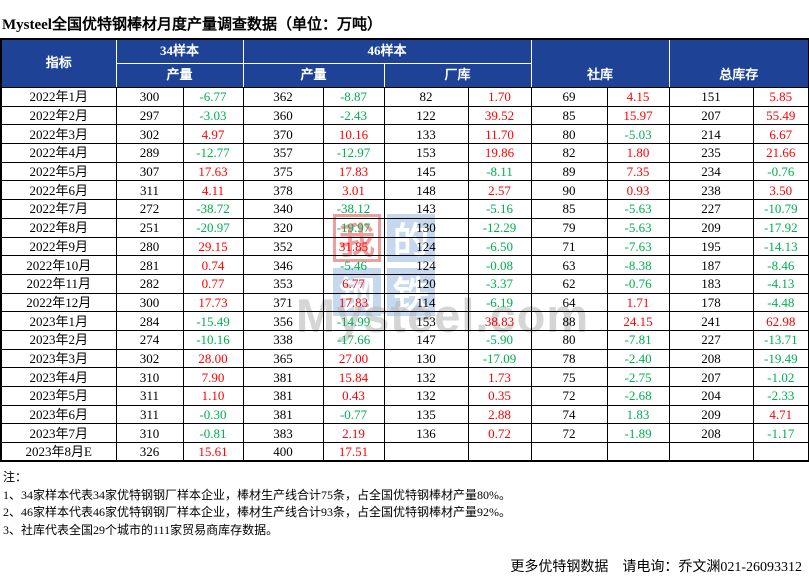 Image resolution: width=809 pixels, height=576 pixels. What do you see at coordinates (387, 51) in the screenshot?
I see `header-cell-sample46: 46样本` at bounding box center [387, 51].